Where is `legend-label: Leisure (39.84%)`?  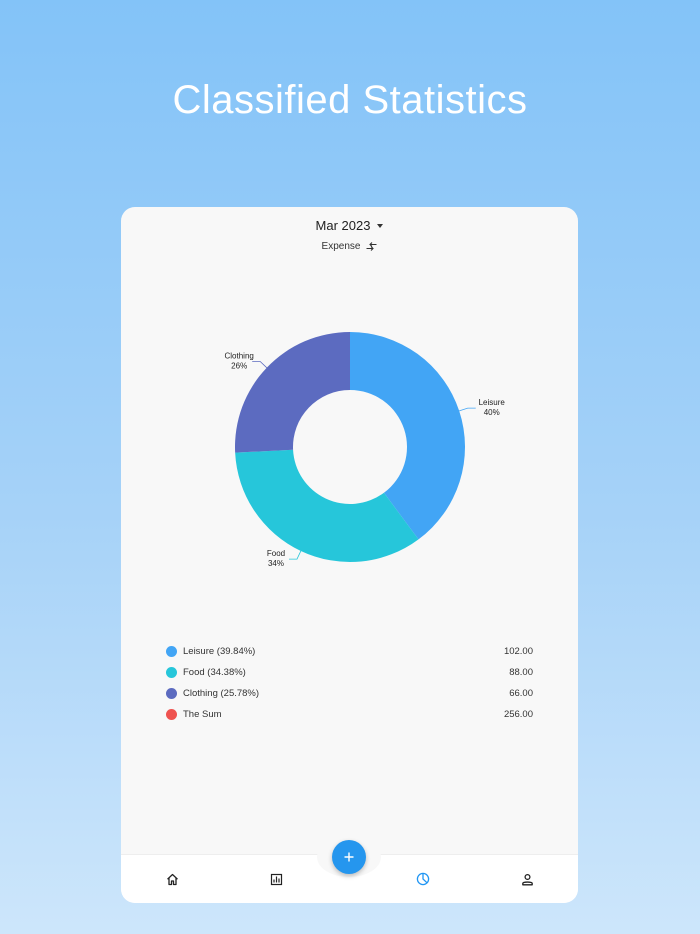
legend-label: Leisure (39.84%) is located at coordinates (219, 651).